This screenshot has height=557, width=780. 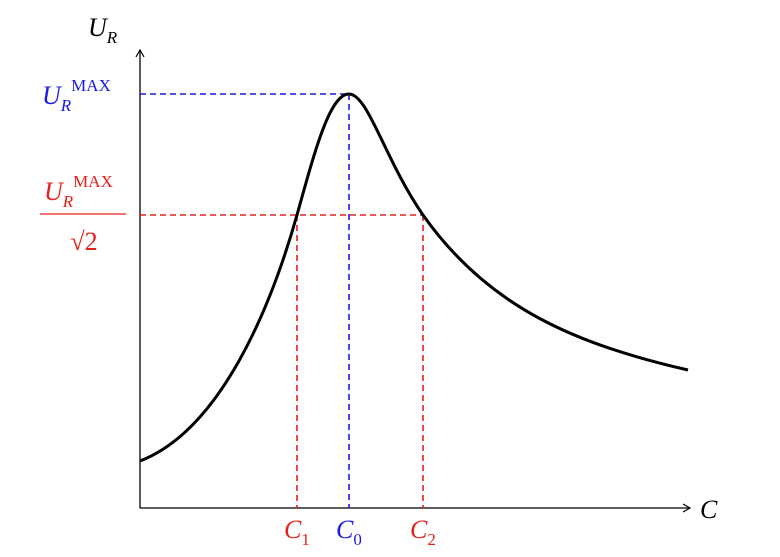 What do you see at coordinates (83, 241) in the screenshot?
I see `half-level-denominator: √2` at bounding box center [83, 241].